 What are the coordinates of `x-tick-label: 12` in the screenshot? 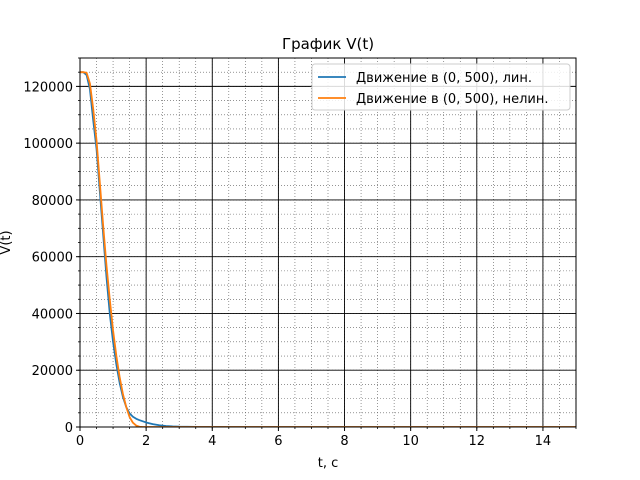 It's located at (477, 441).